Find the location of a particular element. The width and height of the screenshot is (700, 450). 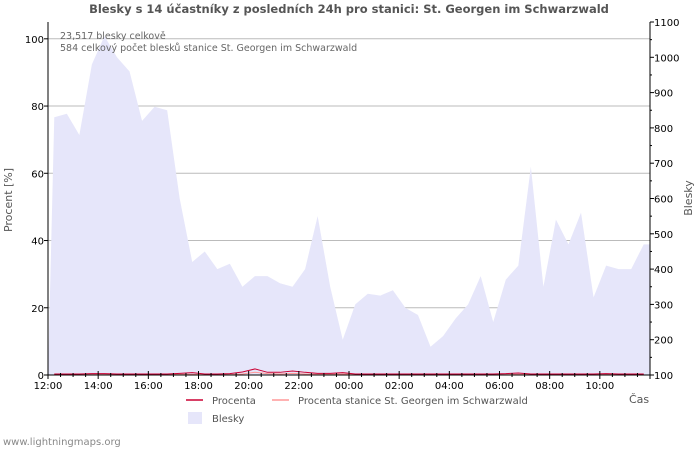

y-tick-label-right: 600 is located at coordinates (663, 200).